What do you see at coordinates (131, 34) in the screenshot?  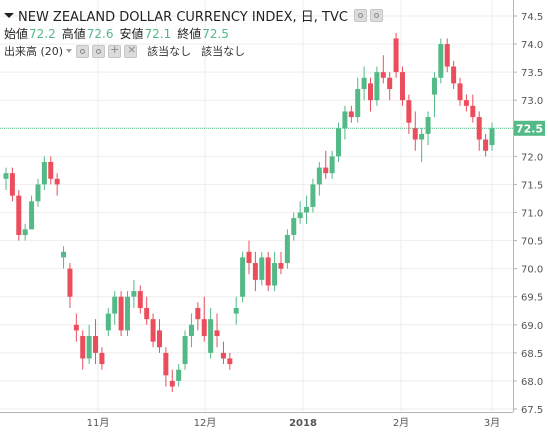 I see `low-label: 安値` at bounding box center [131, 34].